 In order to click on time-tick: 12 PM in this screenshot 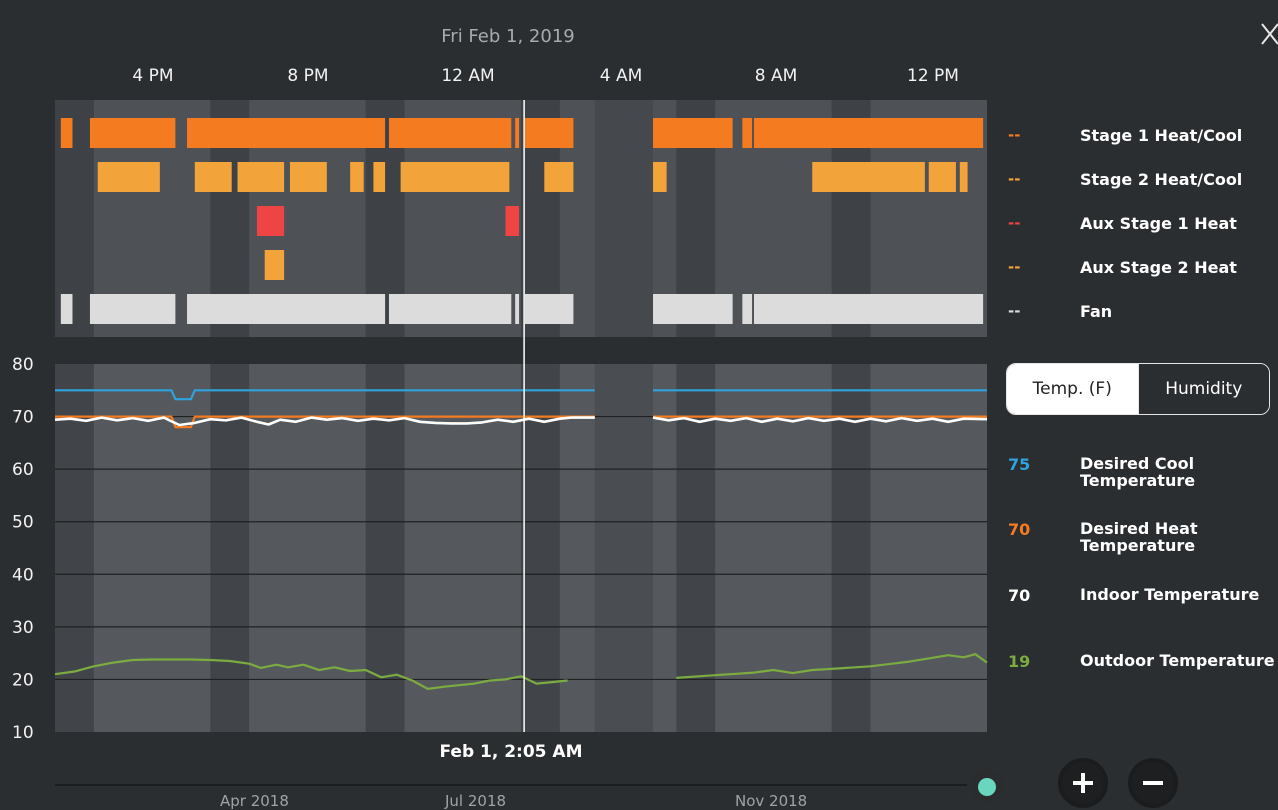, I will do `click(933, 76)`.